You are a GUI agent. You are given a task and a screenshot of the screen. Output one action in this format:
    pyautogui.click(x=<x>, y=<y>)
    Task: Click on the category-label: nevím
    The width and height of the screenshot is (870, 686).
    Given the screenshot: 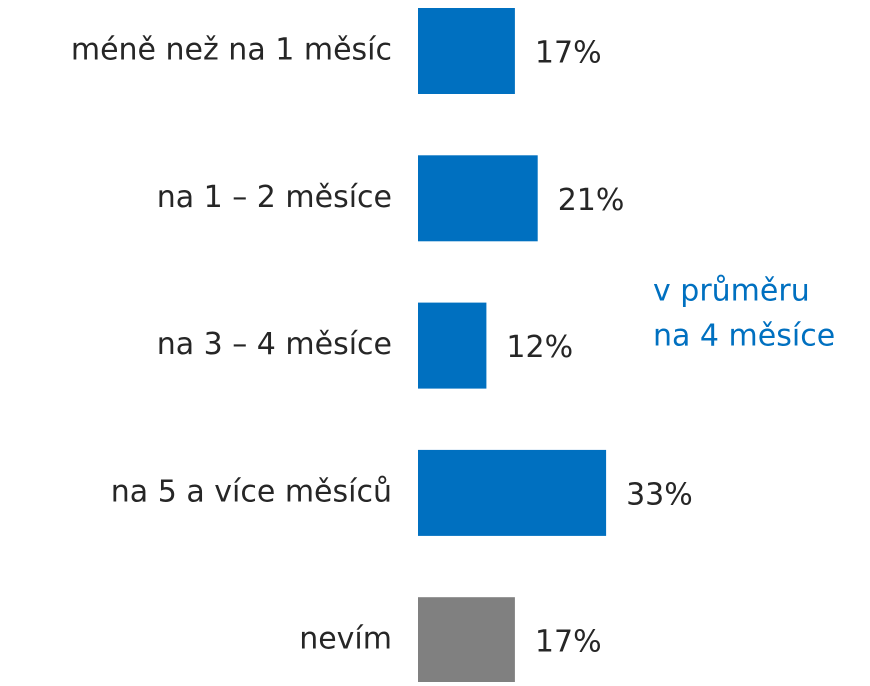 What is the action you would take?
    pyautogui.click(x=345, y=639)
    